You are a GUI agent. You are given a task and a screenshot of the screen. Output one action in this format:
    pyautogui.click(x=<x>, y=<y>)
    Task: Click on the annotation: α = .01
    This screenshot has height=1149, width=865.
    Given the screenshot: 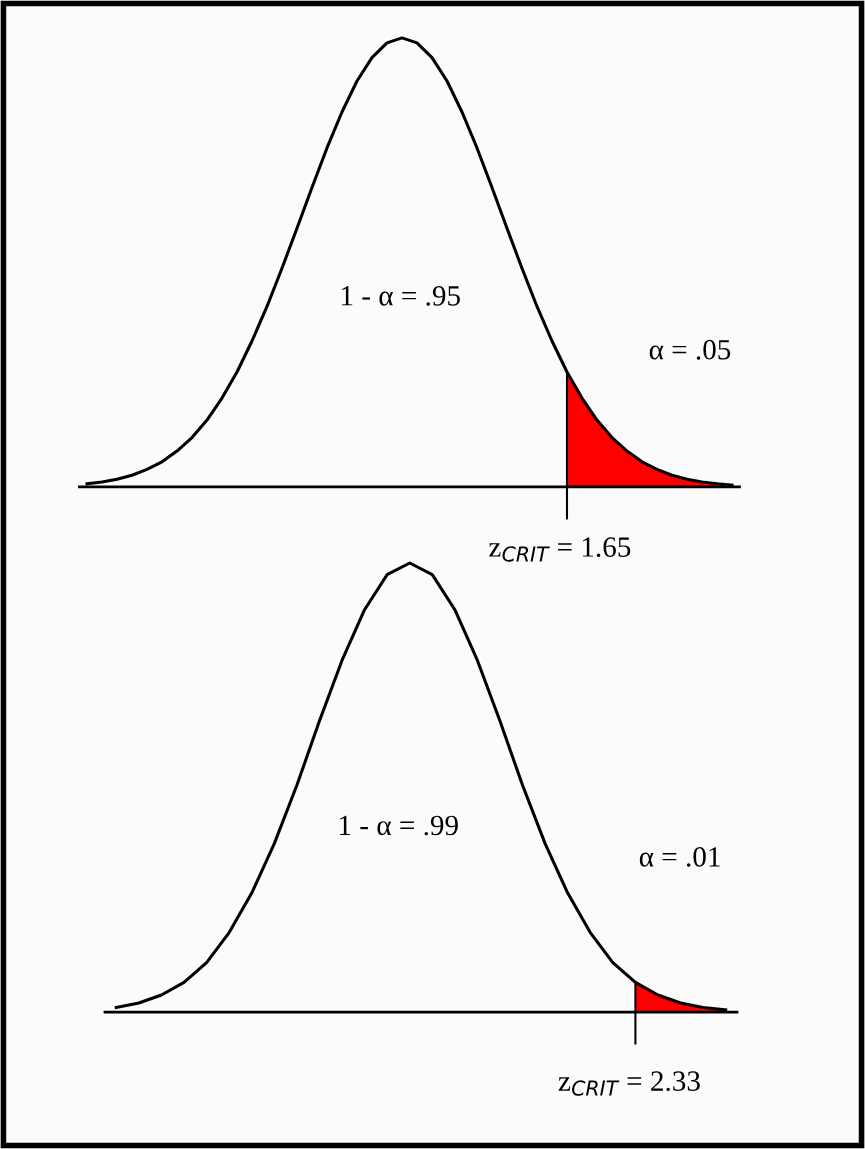 What is the action you would take?
    pyautogui.click(x=679, y=856)
    